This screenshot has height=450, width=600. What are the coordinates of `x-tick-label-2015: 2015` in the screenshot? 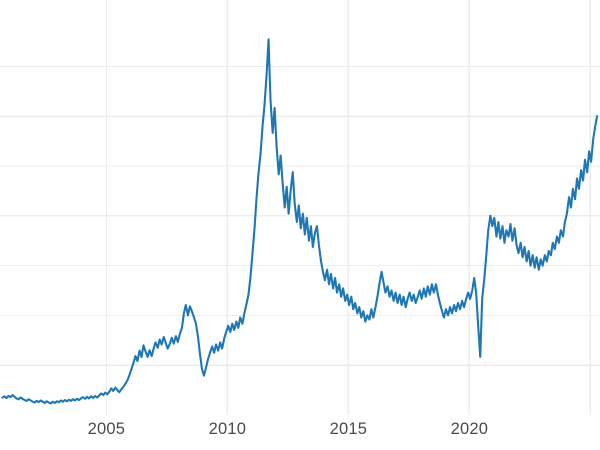 It's located at (348, 429).